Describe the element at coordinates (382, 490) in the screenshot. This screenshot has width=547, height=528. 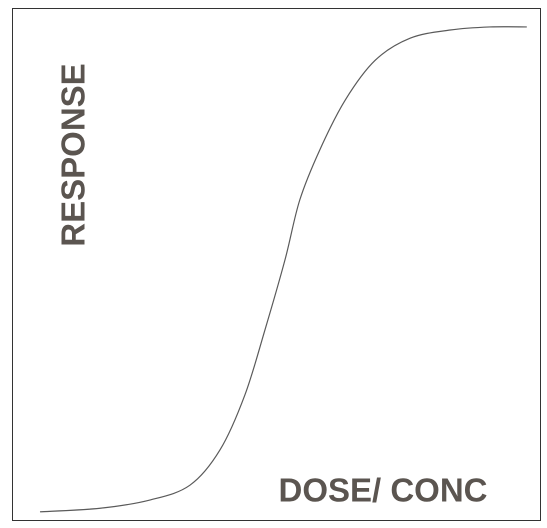
I see `x-axis-label: DOSE/ CONC` at that location.